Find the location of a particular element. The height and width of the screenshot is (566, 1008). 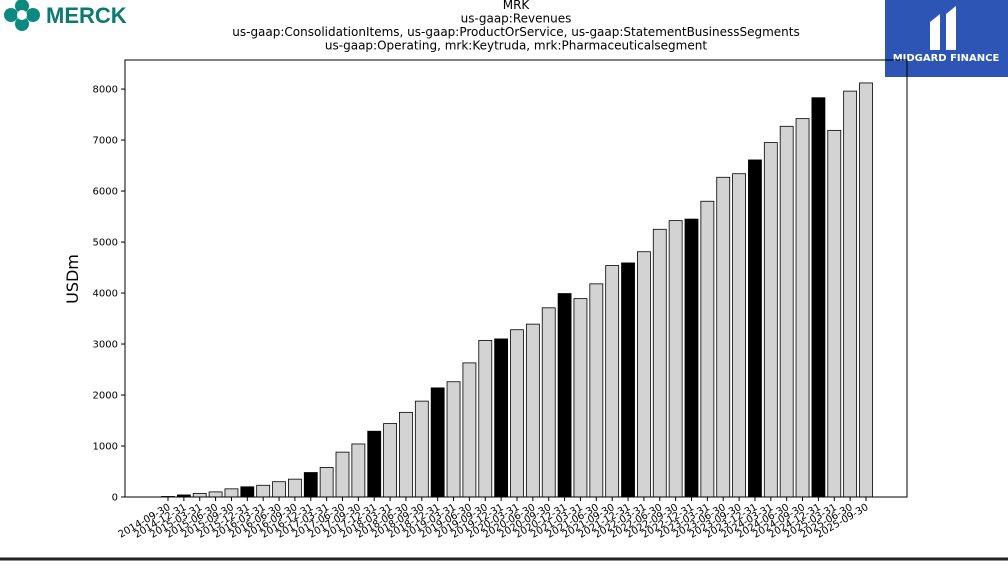

y-tick-label: 7000 is located at coordinates (105, 141).